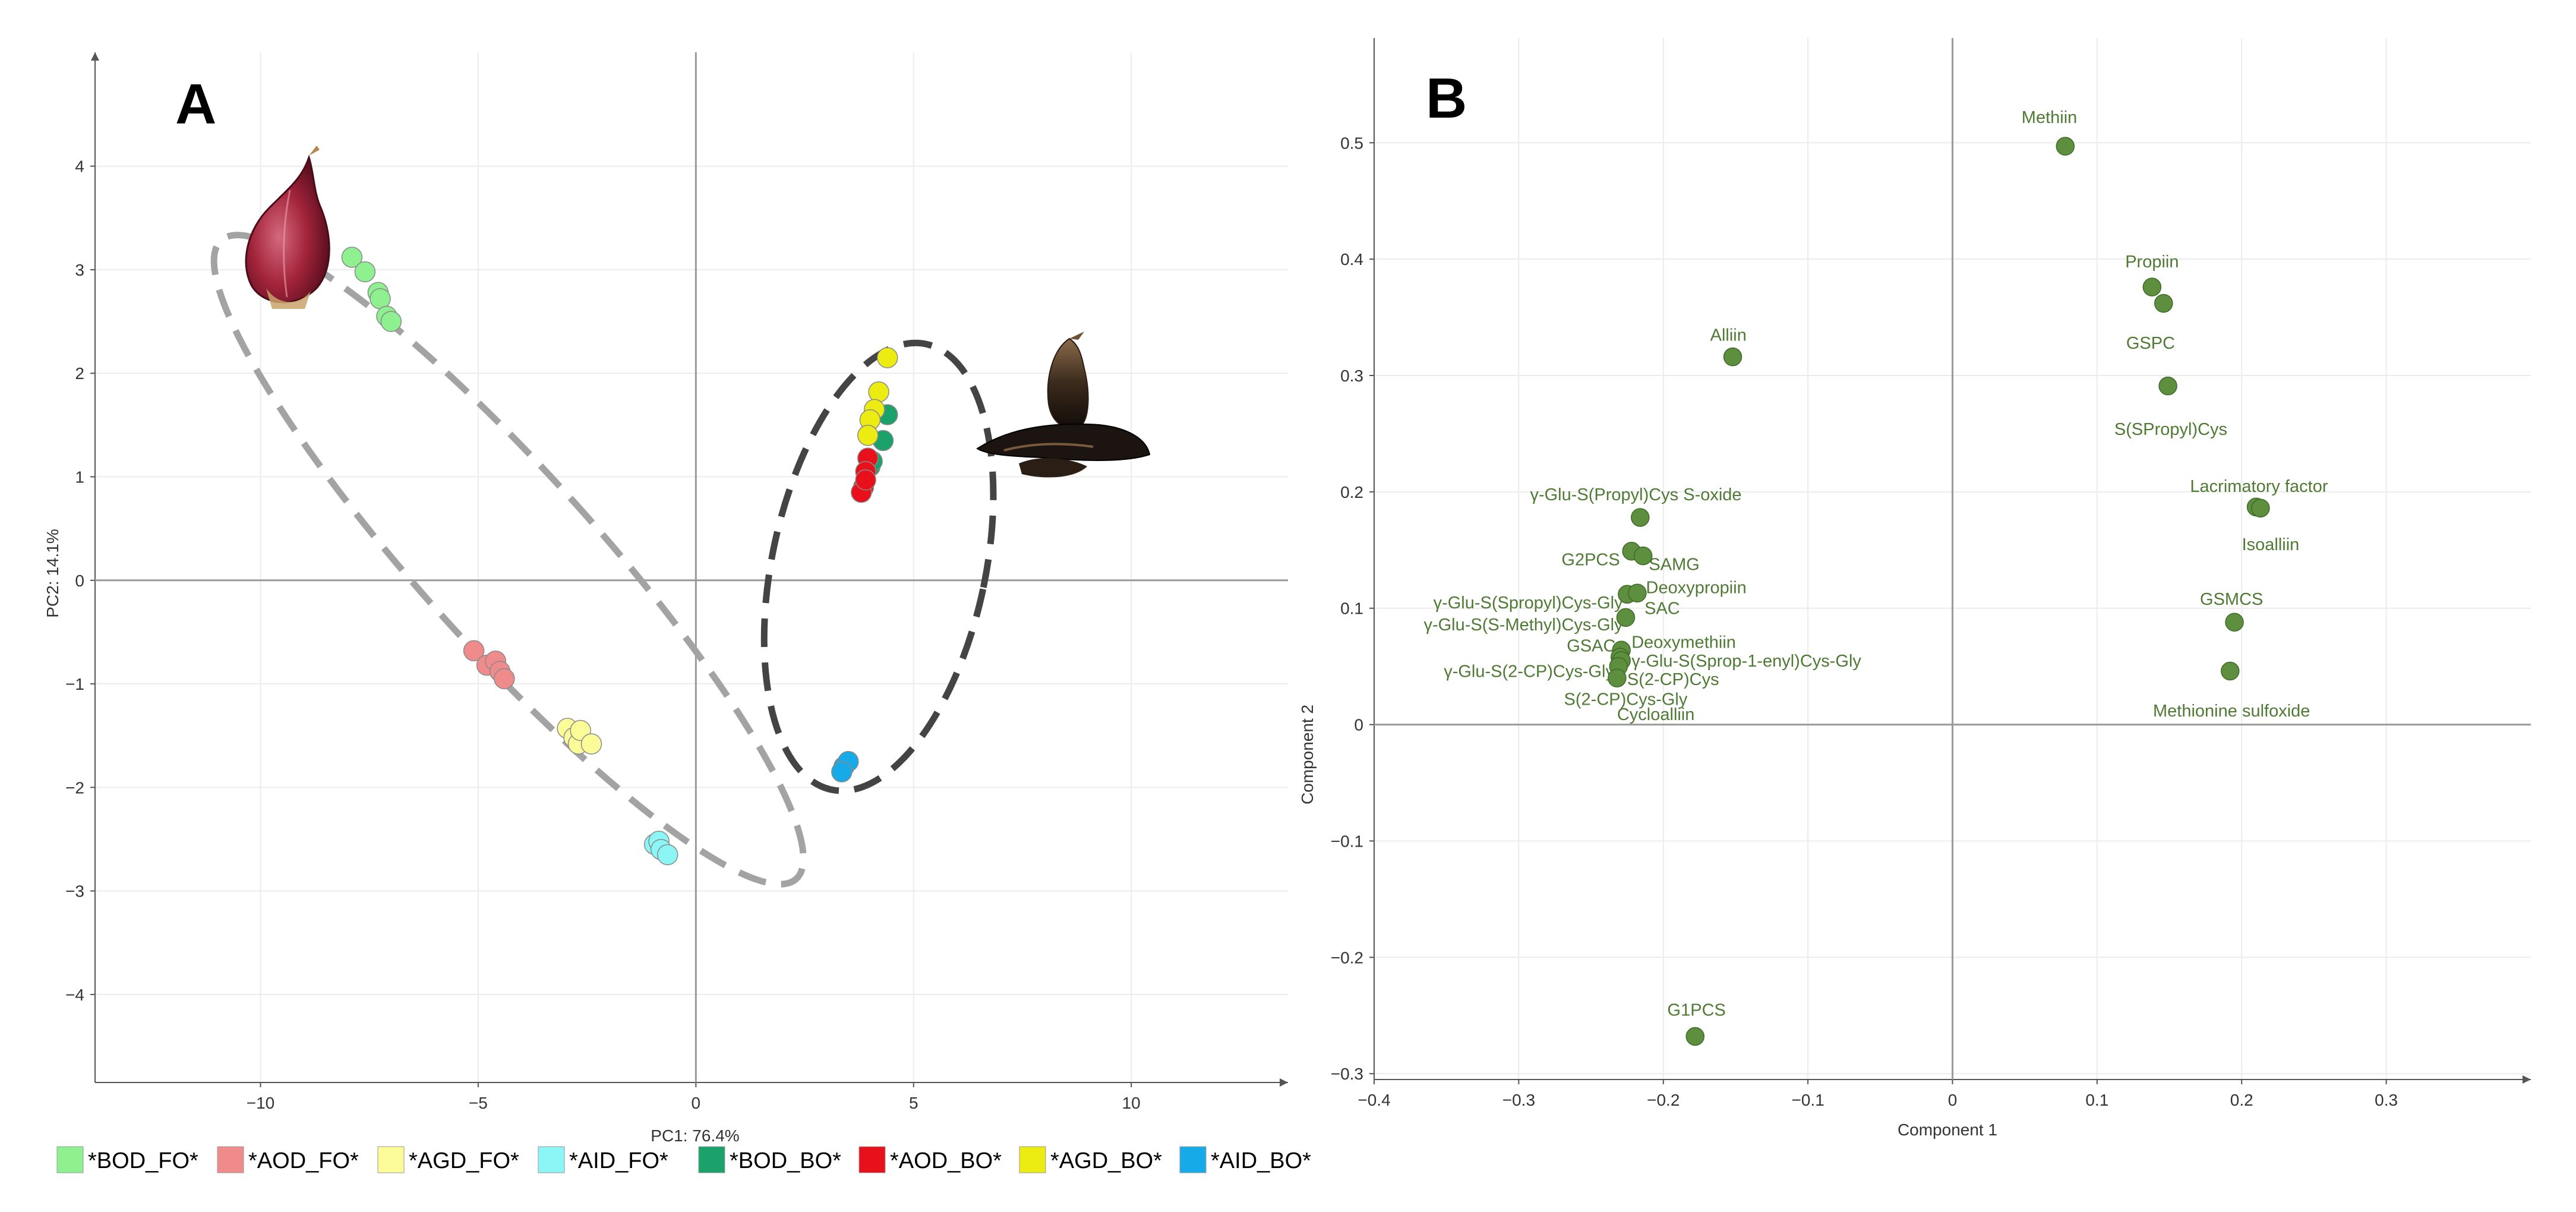 The width and height of the screenshot is (2576, 1212). I want to click on fresh-onion-cluster-ellipse, so click(508, 560).